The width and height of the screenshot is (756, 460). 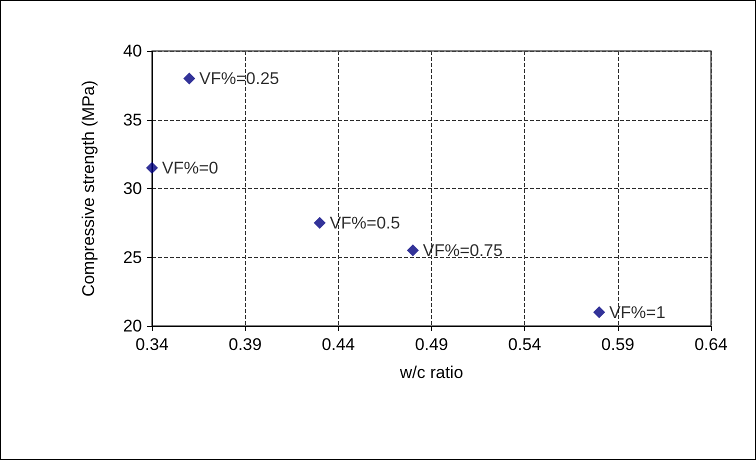 I want to click on x-tick-label: 0.34, so click(x=152, y=344).